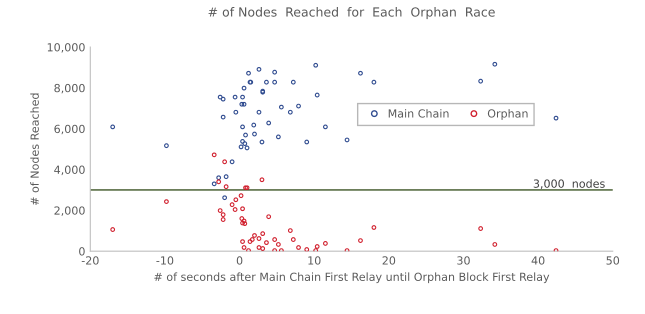 The height and width of the screenshot is (314, 645). What do you see at coordinates (69, 89) in the screenshot?
I see `y-tick-label: 8,000` at bounding box center [69, 89].